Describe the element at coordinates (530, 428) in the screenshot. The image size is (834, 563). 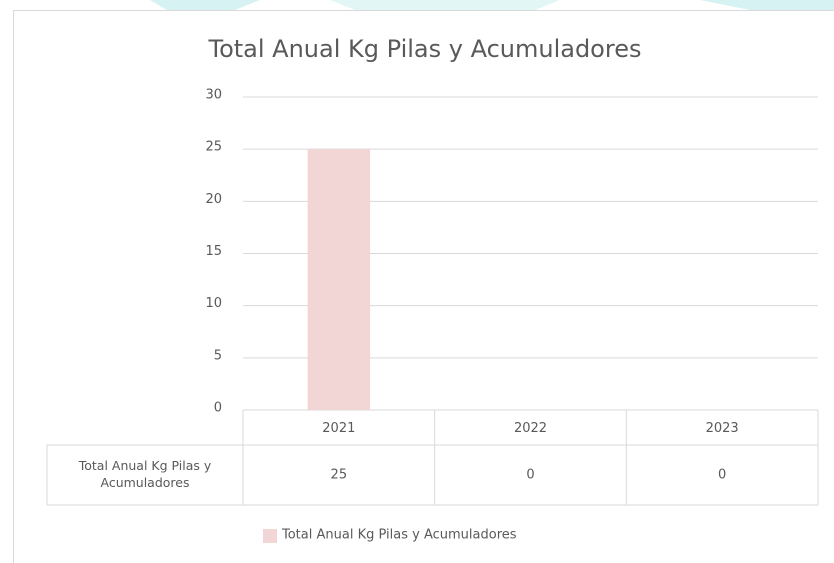
I see `x-tick-label: 2022` at that location.